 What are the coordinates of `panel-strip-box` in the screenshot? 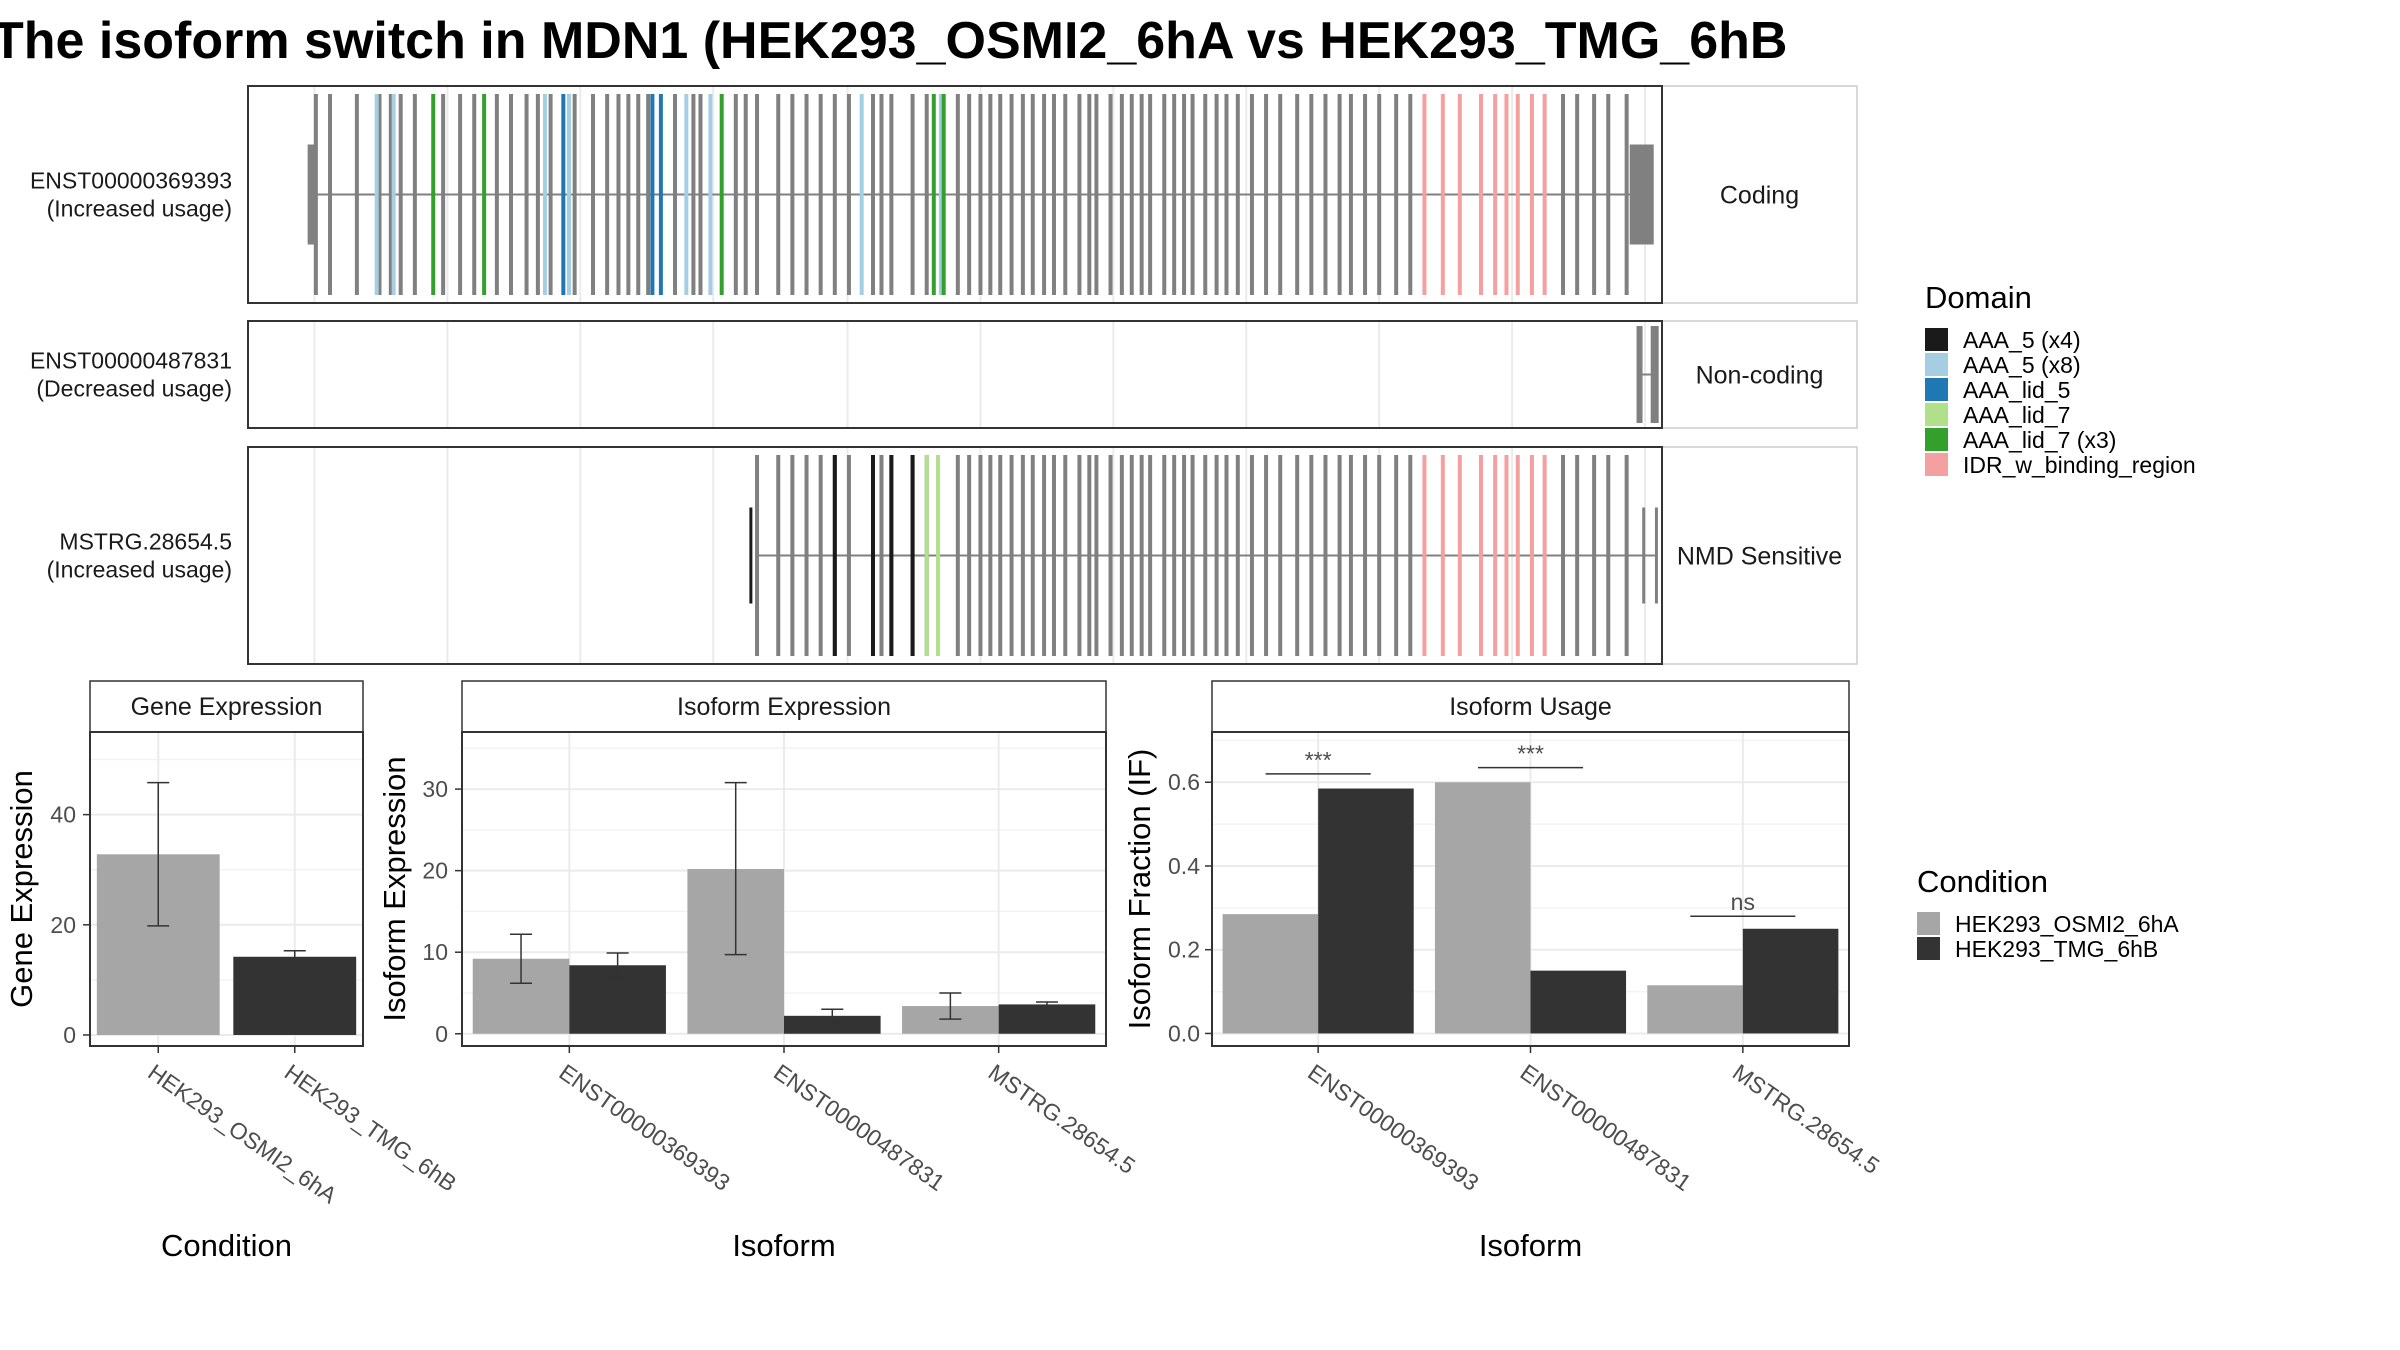 It's located at (1530, 706).